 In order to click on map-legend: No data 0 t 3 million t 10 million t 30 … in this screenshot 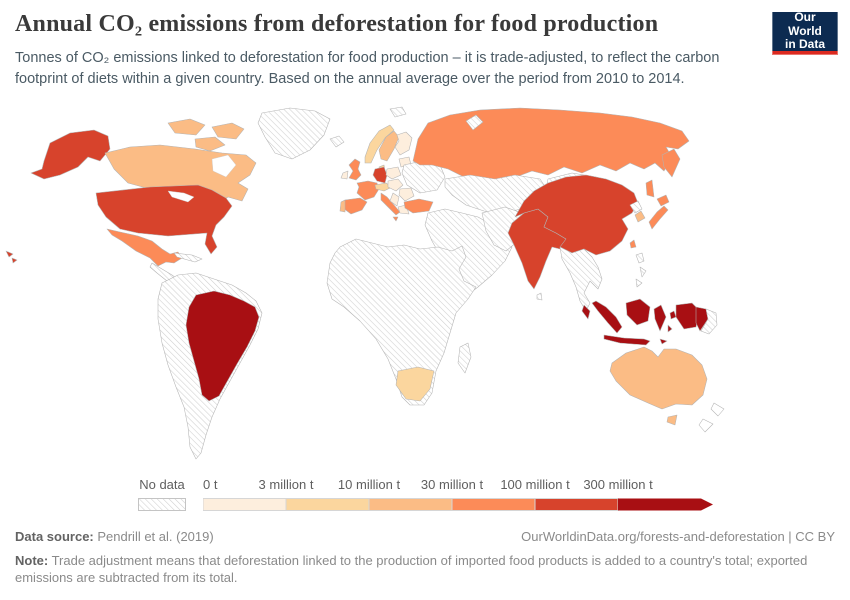, I will do `click(425, 497)`.